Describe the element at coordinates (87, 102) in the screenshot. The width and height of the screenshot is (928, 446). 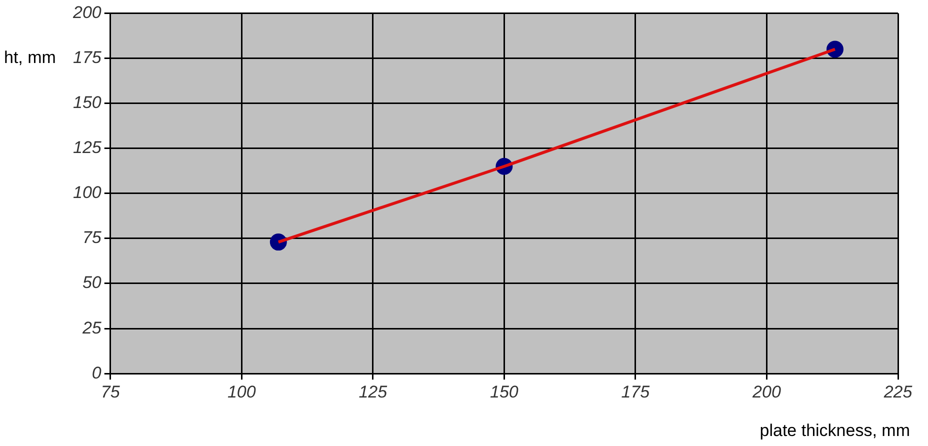
I see `y-tick-label: 150` at that location.